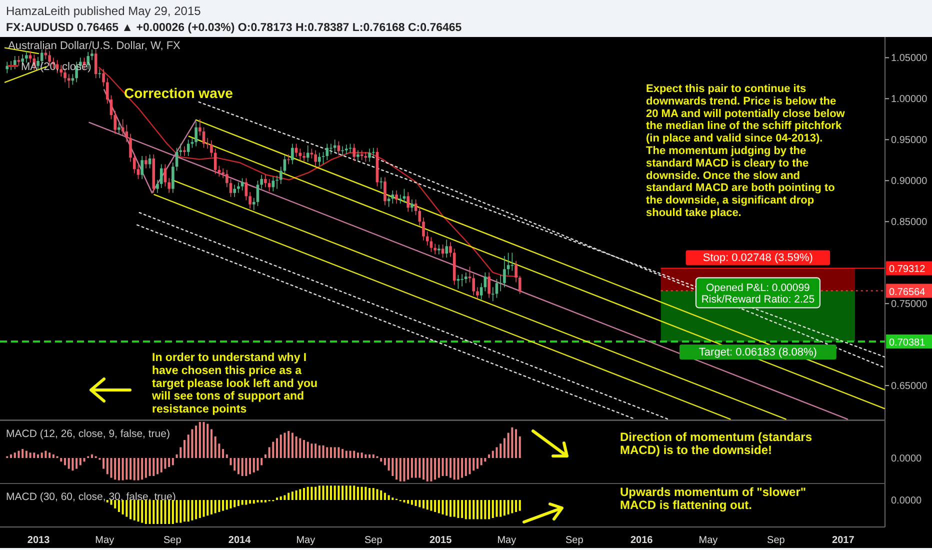  What do you see at coordinates (757, 352) in the screenshot?
I see `band-label: Target: 0.06183 (8.08%)` at bounding box center [757, 352].